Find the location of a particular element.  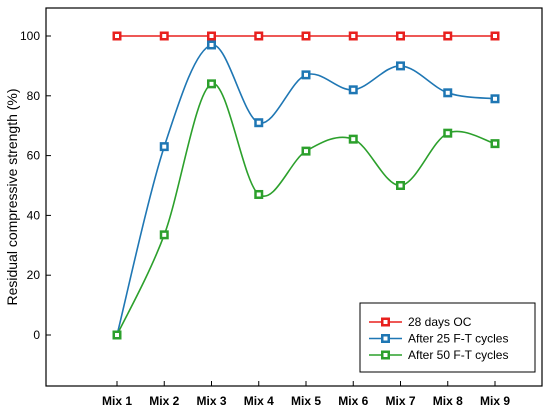

x-tick-label: Mix 7 is located at coordinates (400, 401).